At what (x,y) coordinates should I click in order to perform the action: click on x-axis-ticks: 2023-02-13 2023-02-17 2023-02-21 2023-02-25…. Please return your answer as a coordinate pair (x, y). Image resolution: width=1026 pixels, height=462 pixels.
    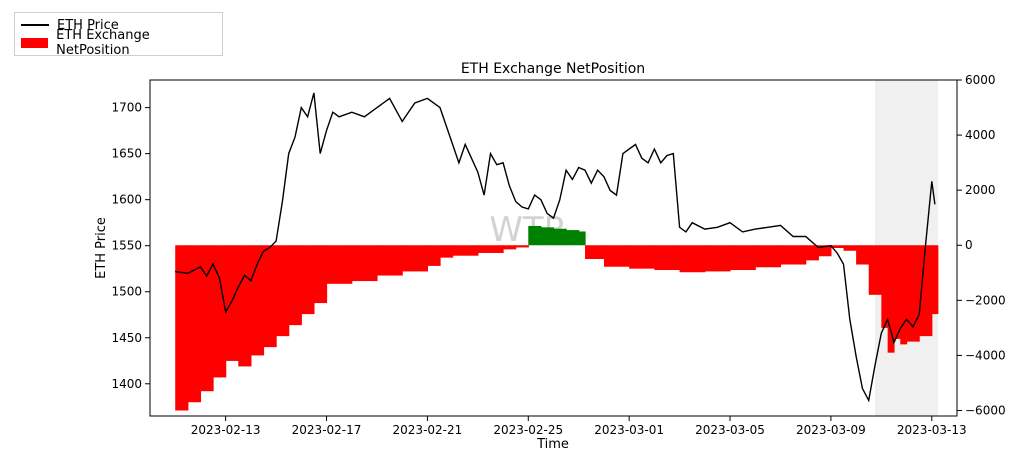
    Looking at the image, I should click on (579, 426).